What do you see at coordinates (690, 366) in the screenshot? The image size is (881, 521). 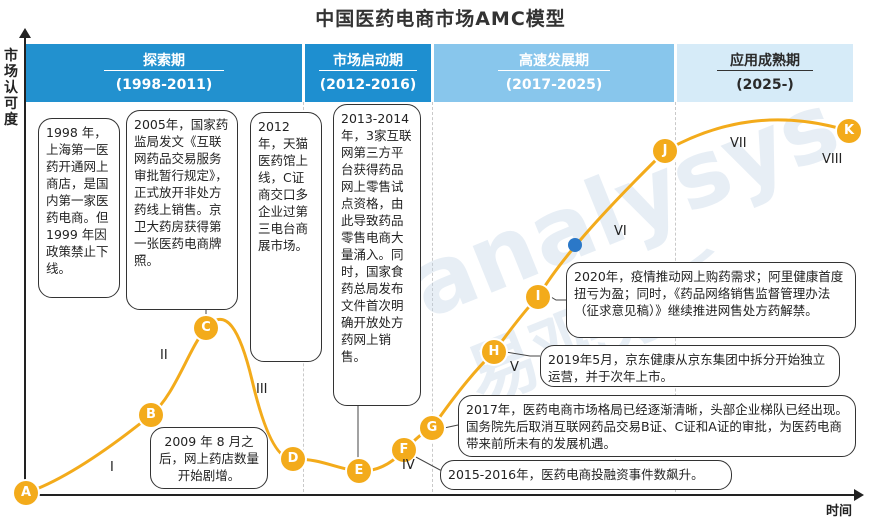 I see `note-2019: 2019年5月，京东健康从京东集团中拆分开始独立运营，并于次年上市。` at bounding box center [690, 366].